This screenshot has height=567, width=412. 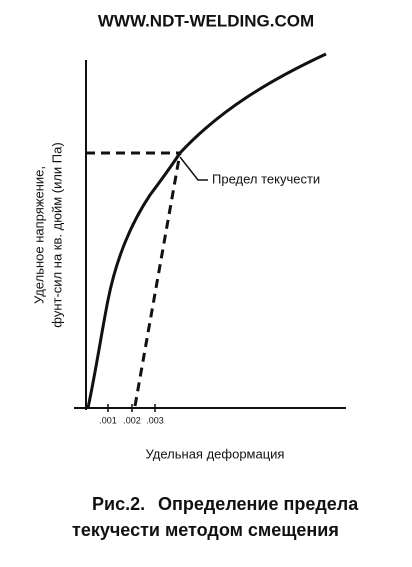 I want to click on x-axis-label: Удельная деформация, so click(x=215, y=453).